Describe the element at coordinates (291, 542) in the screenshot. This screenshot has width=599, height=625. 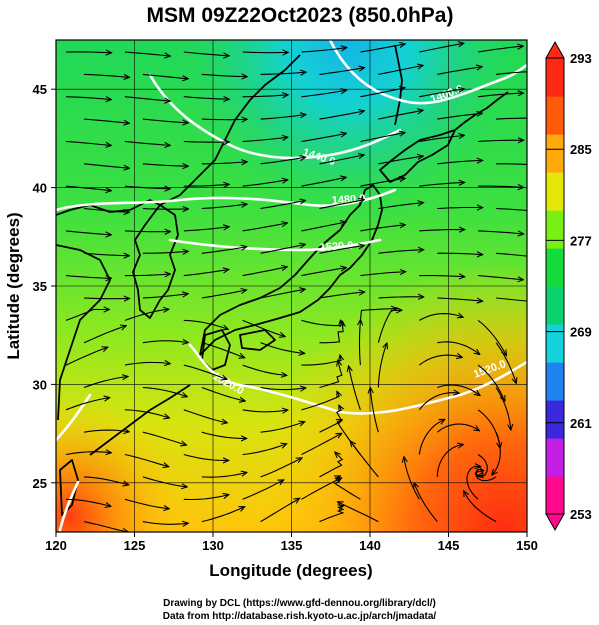
I see `x-axis-ticks: 120 125 130 135 140 145 150` at that location.